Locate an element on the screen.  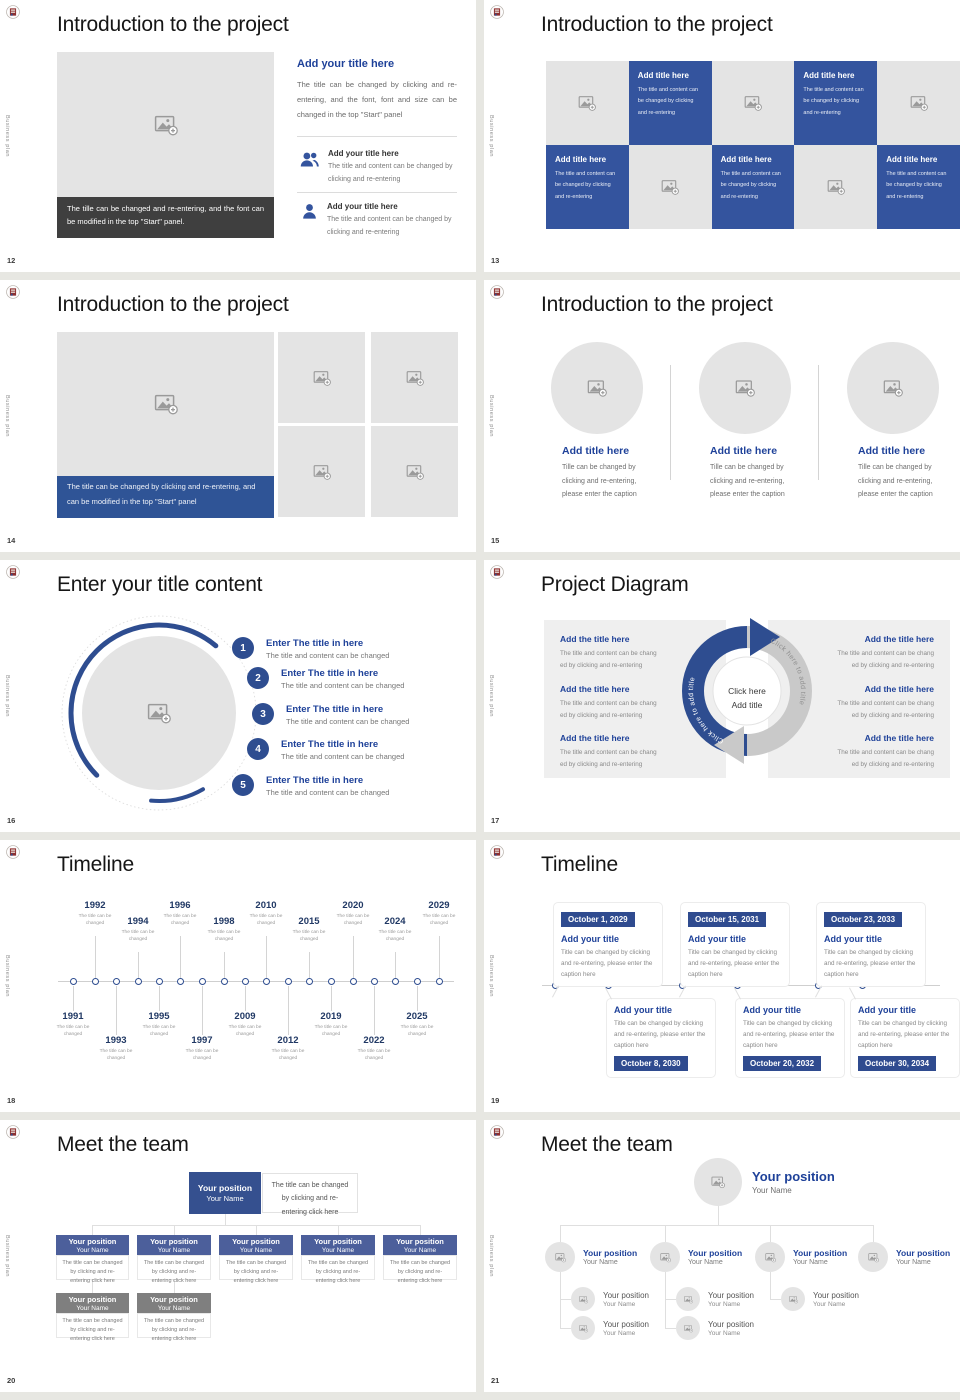
feature-title: Add your title here is located at coordinates (363, 153).